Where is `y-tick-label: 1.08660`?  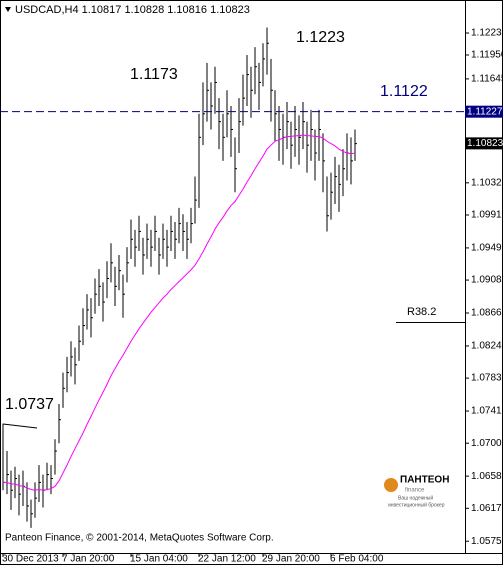 y-tick-label: 1.08660 is located at coordinates (487, 313).